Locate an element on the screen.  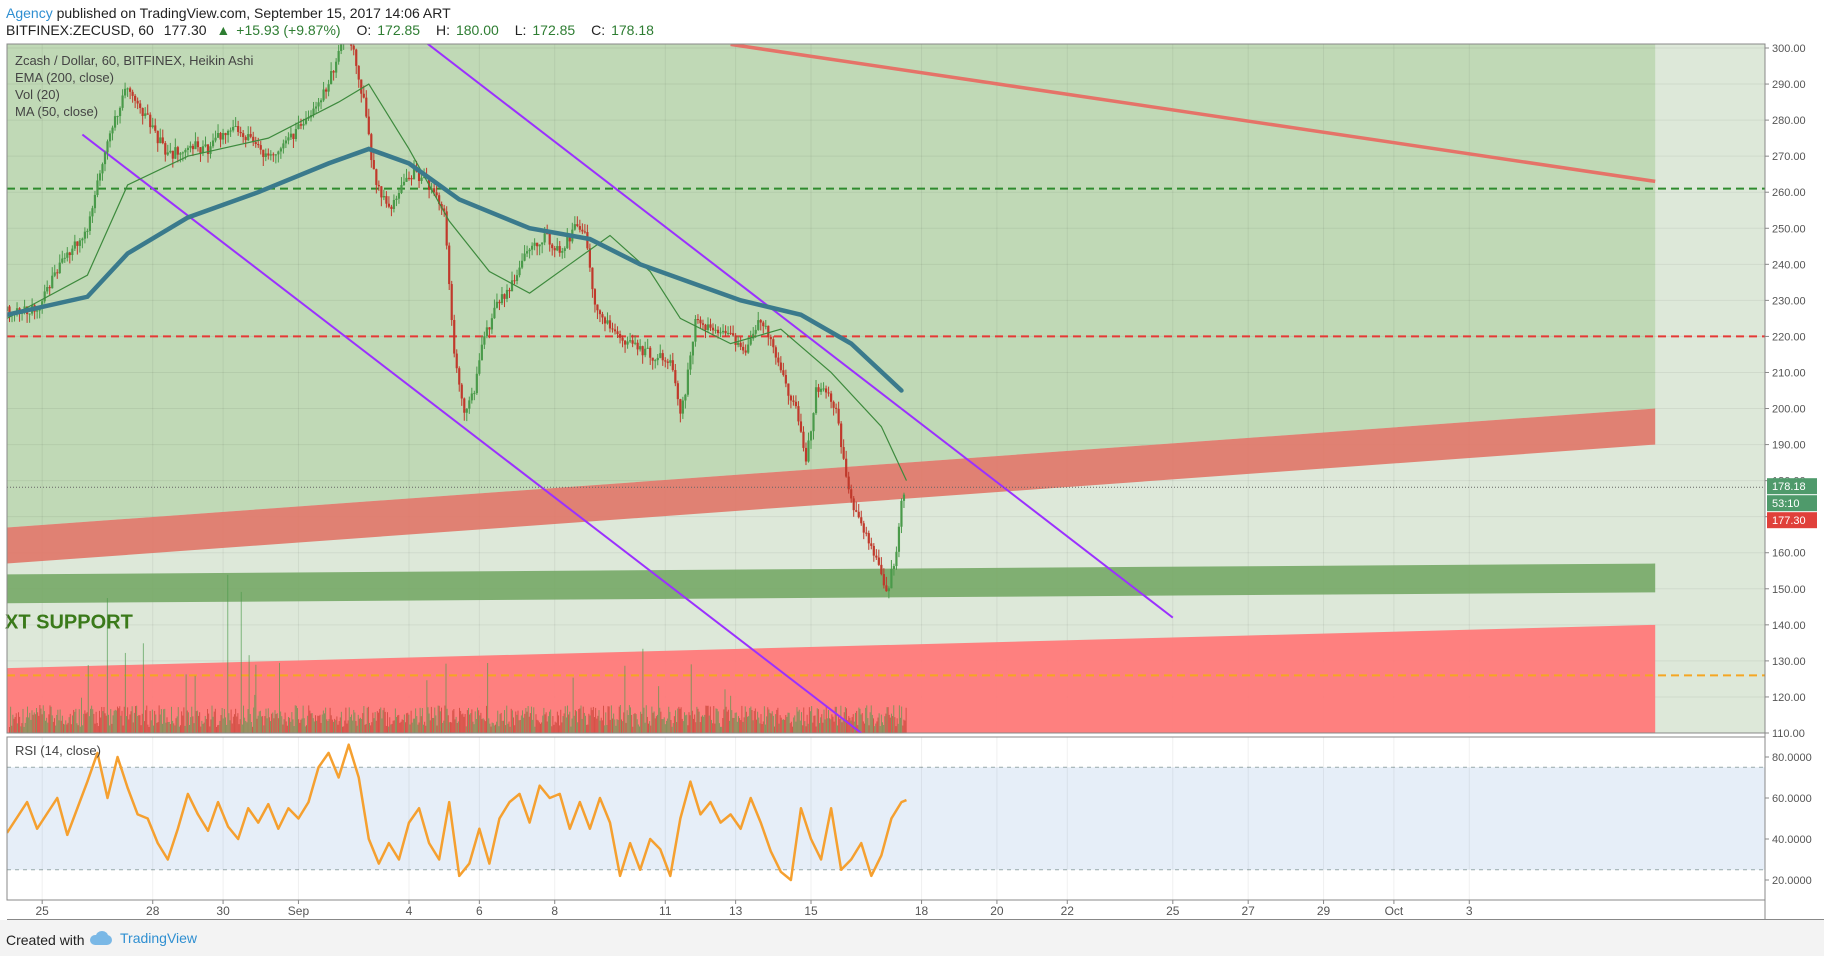
x-tick-label: 20 is located at coordinates (997, 911).